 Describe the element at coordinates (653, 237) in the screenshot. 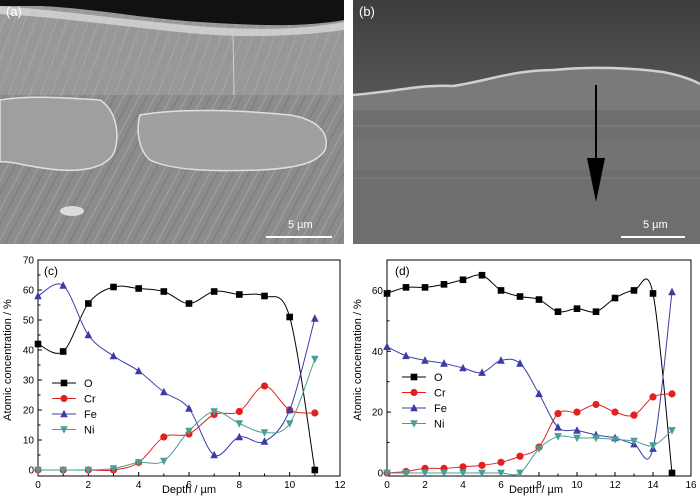

I see `micrograph-b-scale-bar` at that location.